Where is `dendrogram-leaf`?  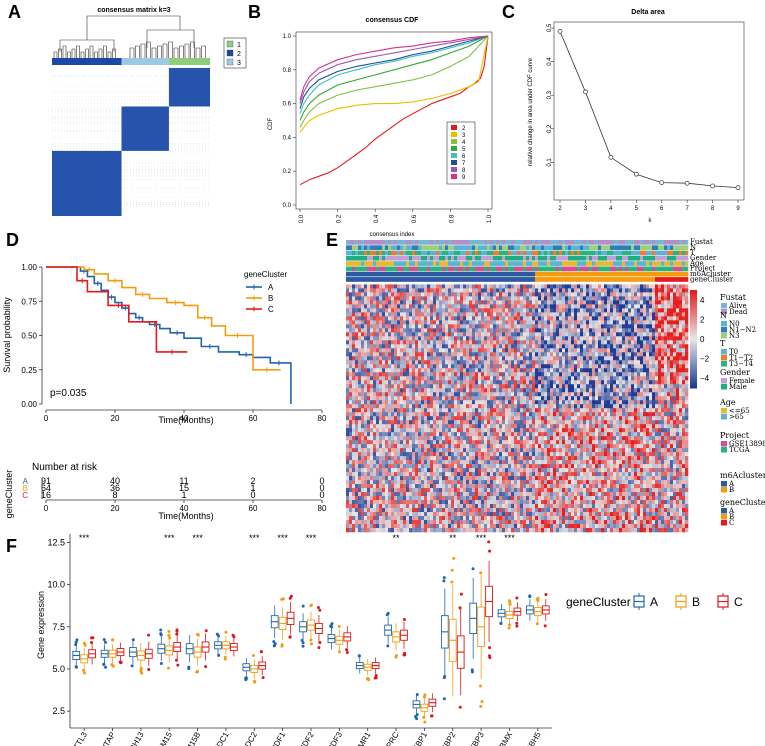 dendrogram-leaf is located at coordinates (192, 49).